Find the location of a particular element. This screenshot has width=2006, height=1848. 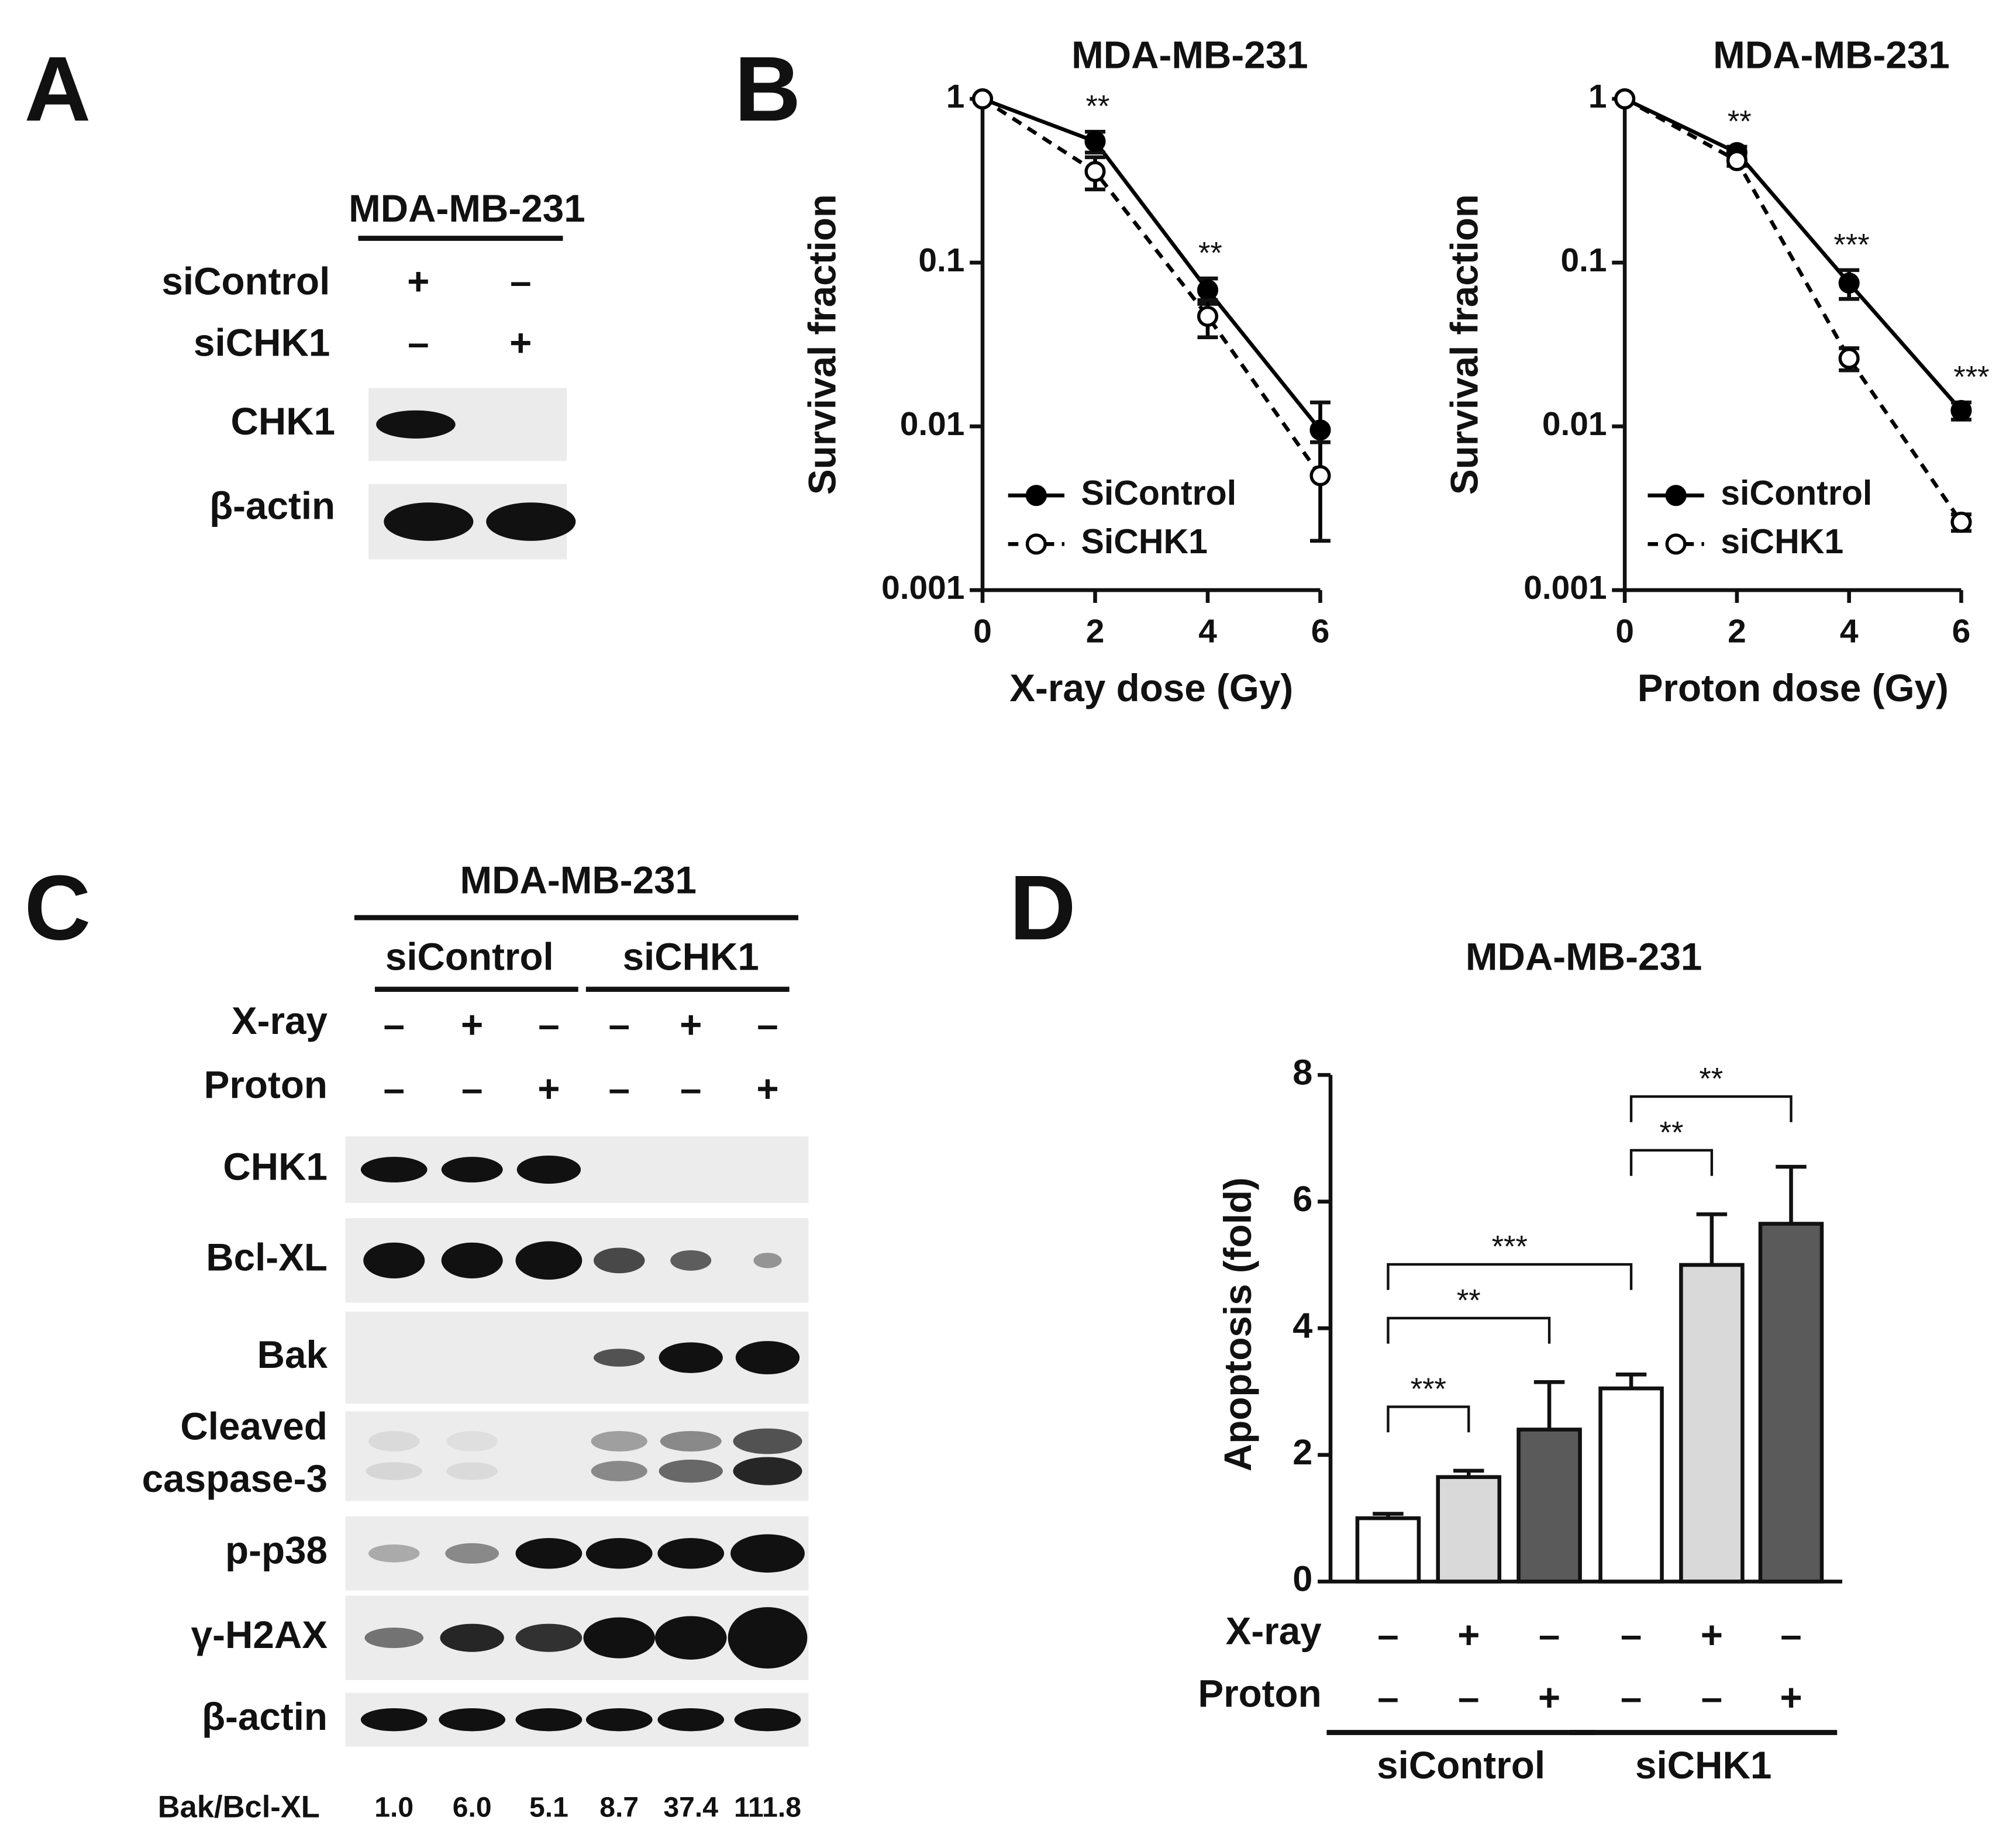

y-tick-label: 8 is located at coordinates (1302, 1072).